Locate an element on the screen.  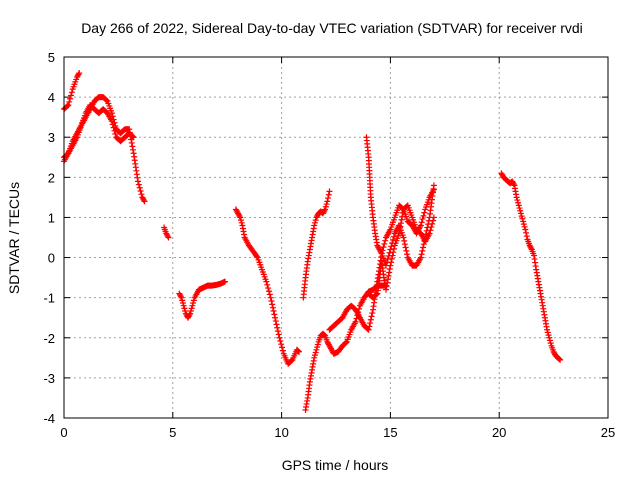
y-tick-label: 0 is located at coordinates (51, 258).